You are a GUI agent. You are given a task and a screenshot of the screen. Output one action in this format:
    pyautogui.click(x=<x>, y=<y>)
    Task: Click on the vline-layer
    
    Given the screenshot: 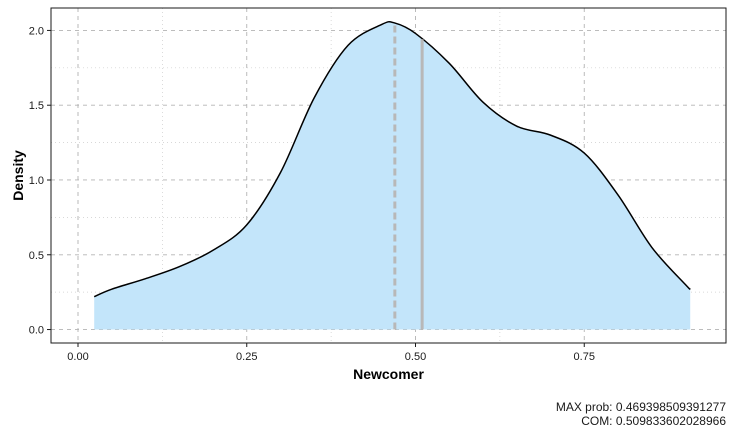 What is the action you would take?
    pyautogui.click(x=408, y=176)
    